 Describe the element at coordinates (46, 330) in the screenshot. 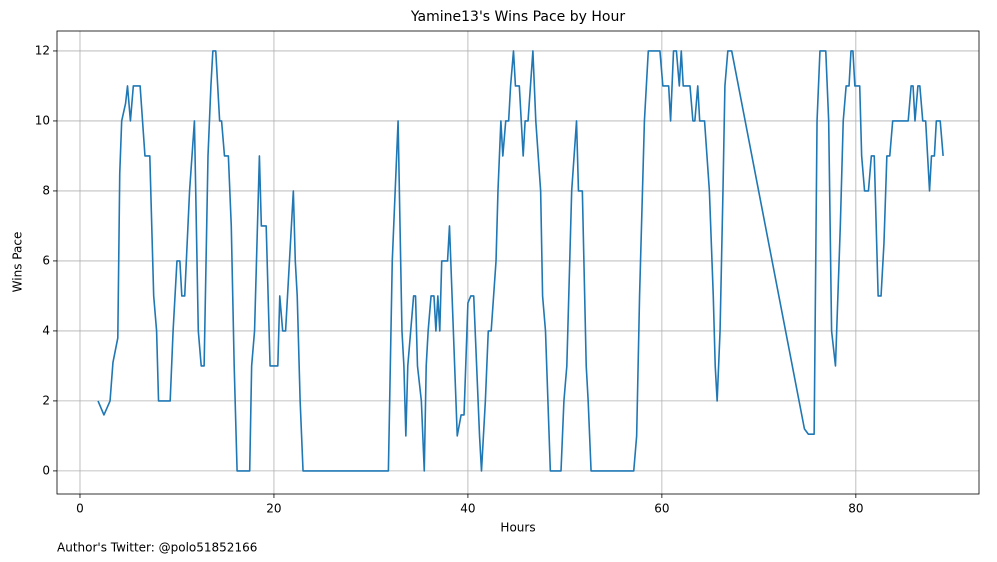

I see `y-tick-label: 4` at that location.